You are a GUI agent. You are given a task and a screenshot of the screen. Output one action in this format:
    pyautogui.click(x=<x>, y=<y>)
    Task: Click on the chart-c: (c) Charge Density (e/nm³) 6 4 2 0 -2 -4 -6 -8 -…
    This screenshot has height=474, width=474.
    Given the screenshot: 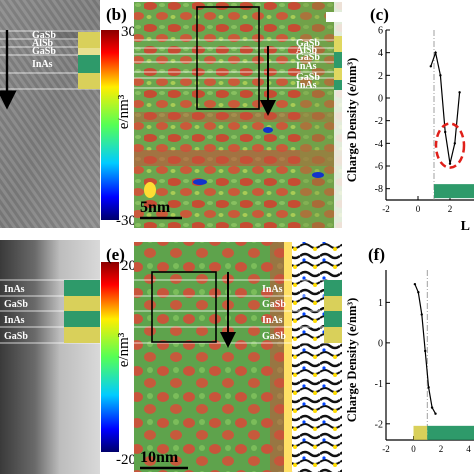 What is the action you would take?
    pyautogui.click(x=409, y=119)
    